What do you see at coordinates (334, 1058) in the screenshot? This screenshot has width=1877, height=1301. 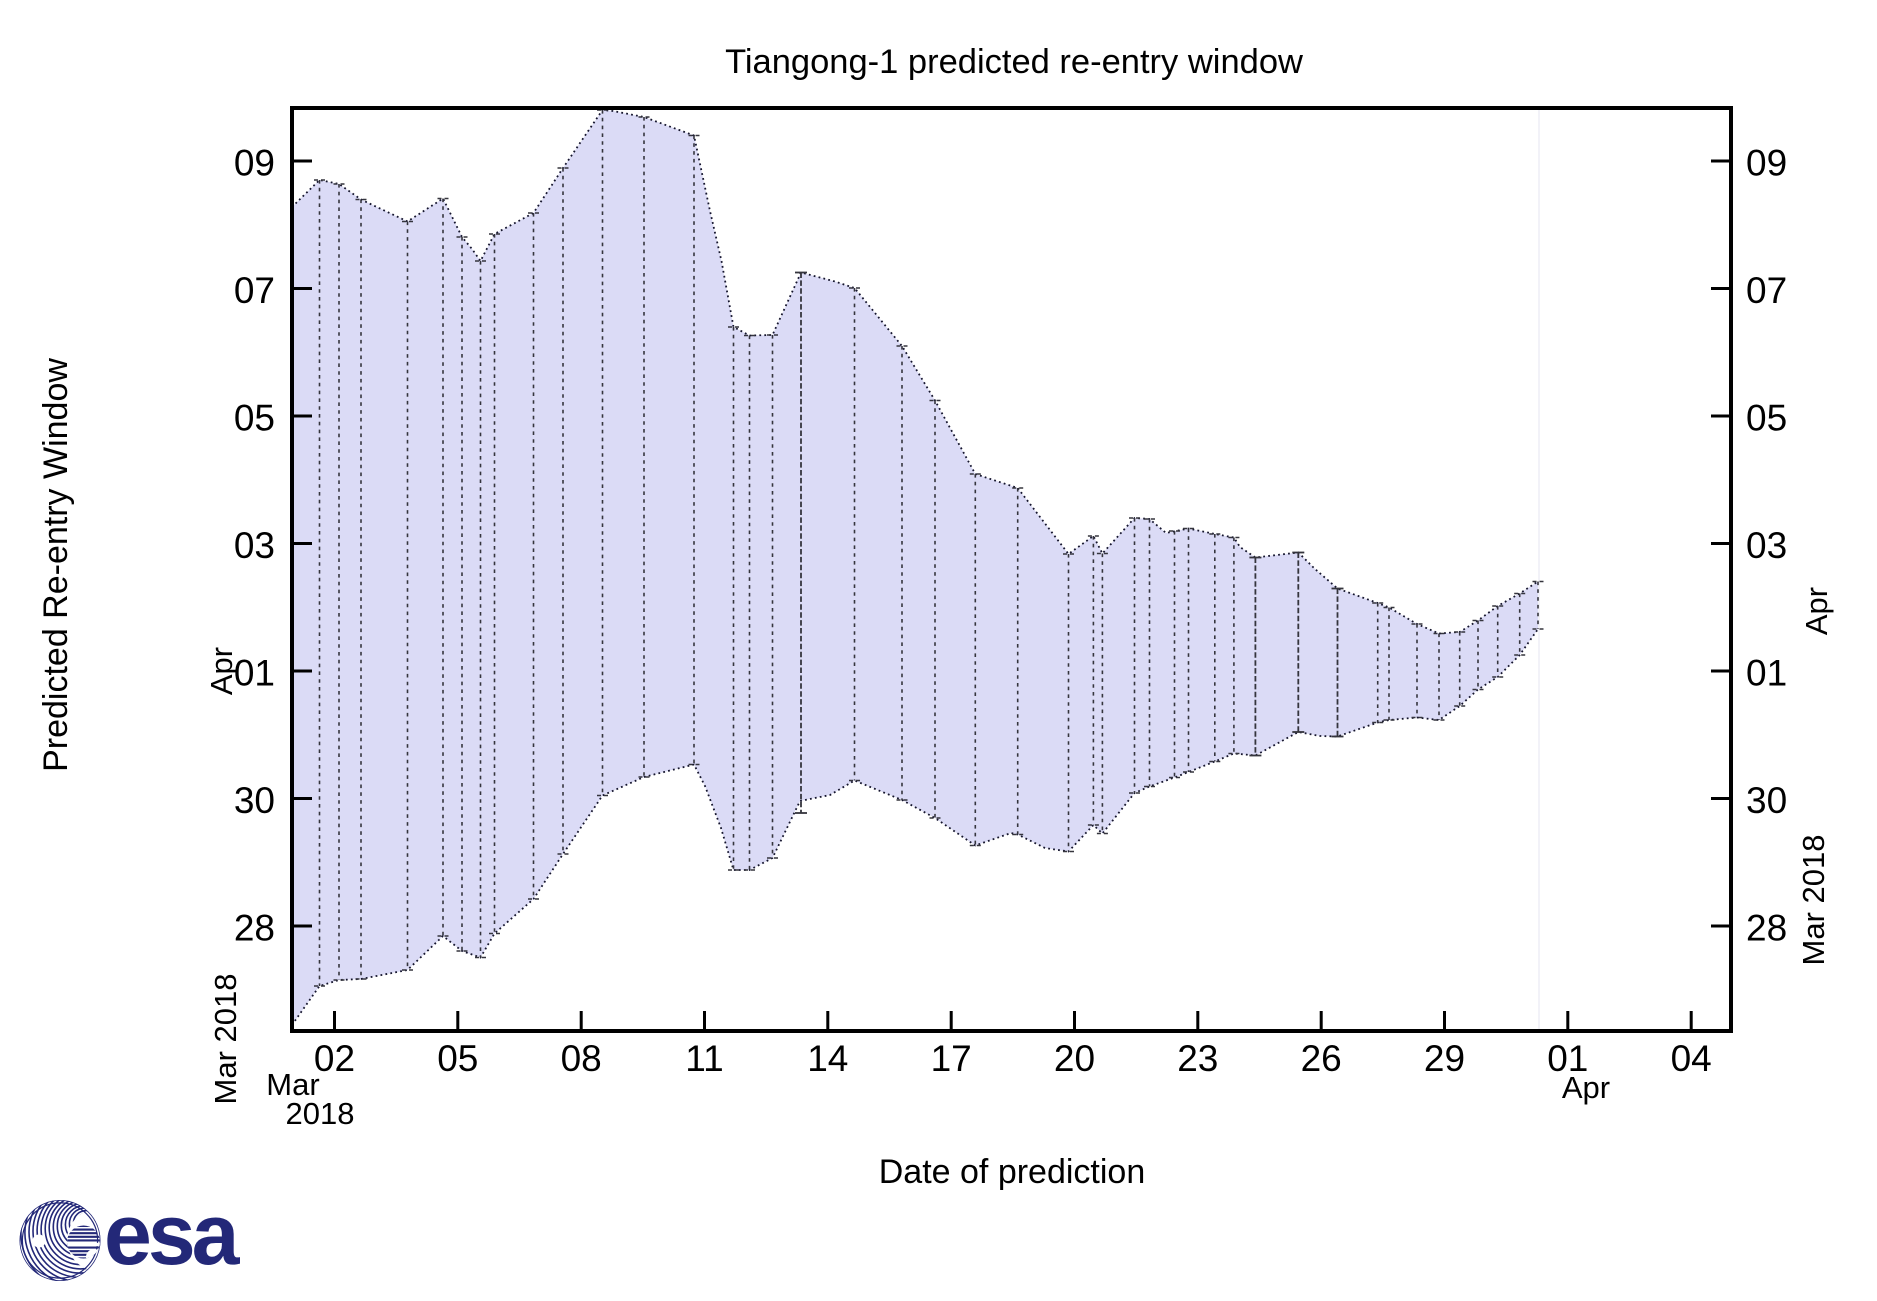 I see `svg-text: 02` at bounding box center [334, 1058].